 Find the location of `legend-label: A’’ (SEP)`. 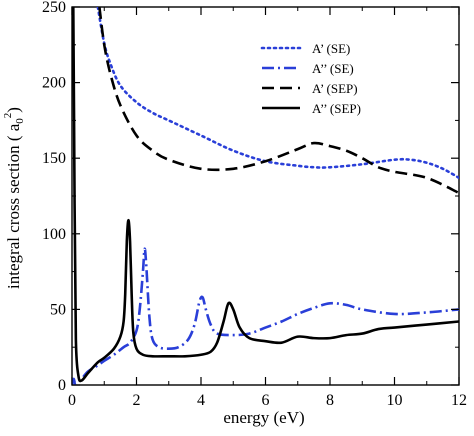

legend-label: A’’ (SEP) is located at coordinates (336, 108).